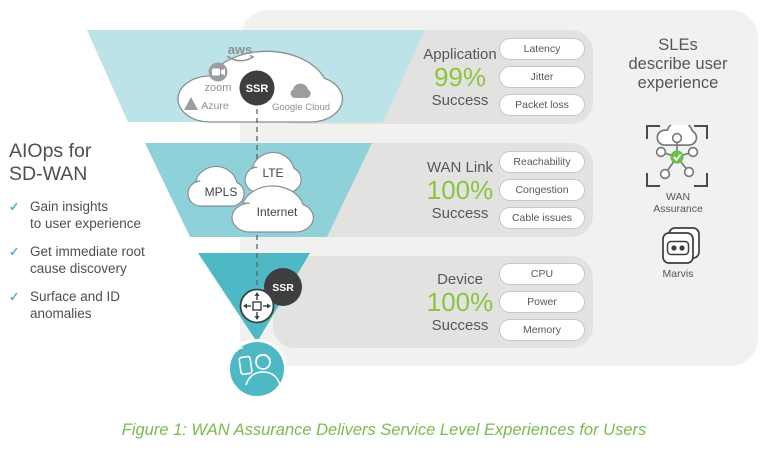 The width and height of the screenshot is (768, 451). I want to click on viewfinder-brackets-icon, so click(677, 156).